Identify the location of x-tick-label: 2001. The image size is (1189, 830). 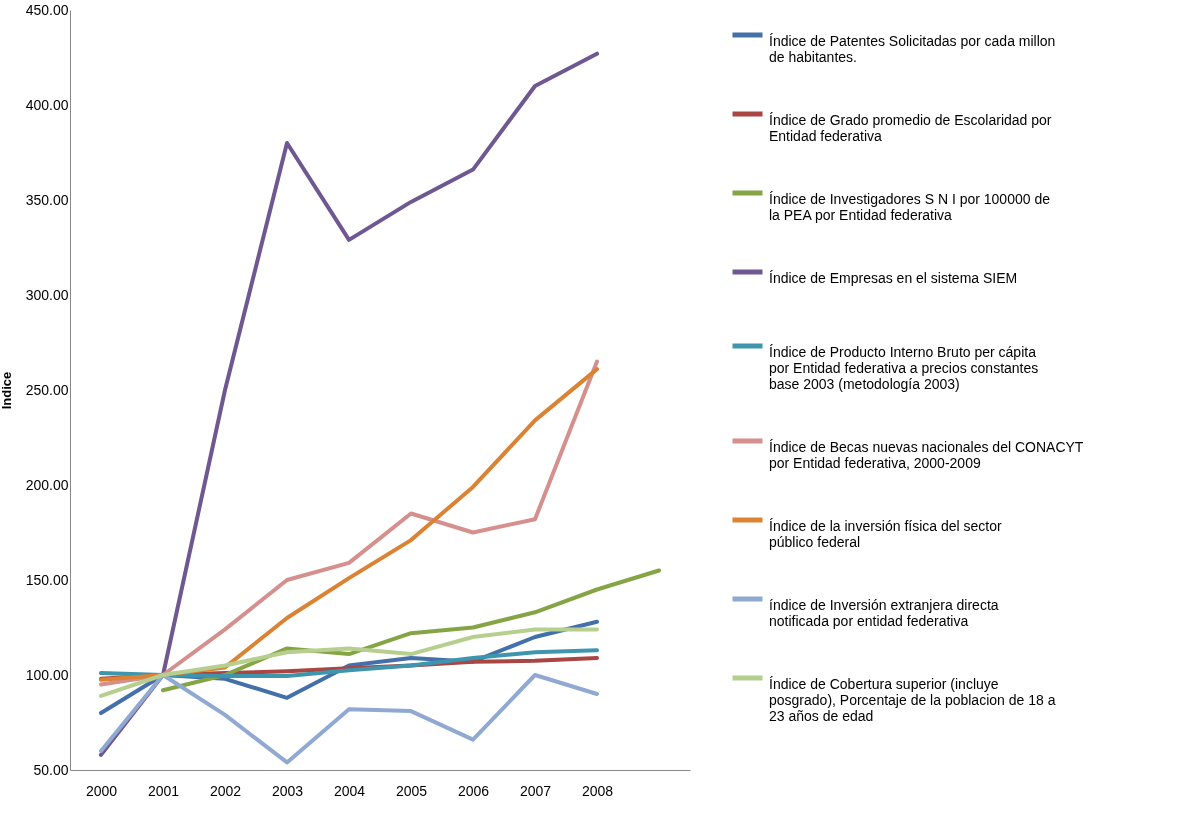
(163, 790).